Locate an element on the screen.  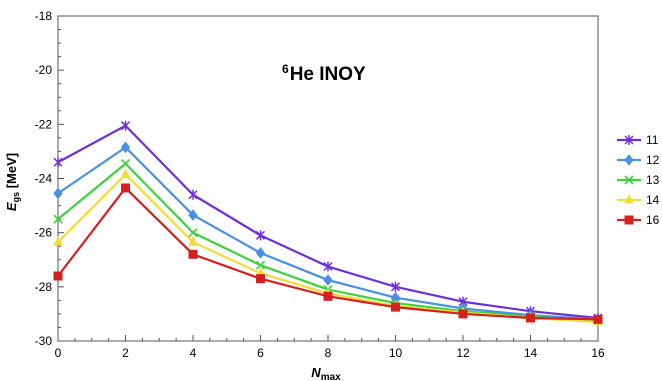
y-axis-title-main: E is located at coordinates (11, 206).